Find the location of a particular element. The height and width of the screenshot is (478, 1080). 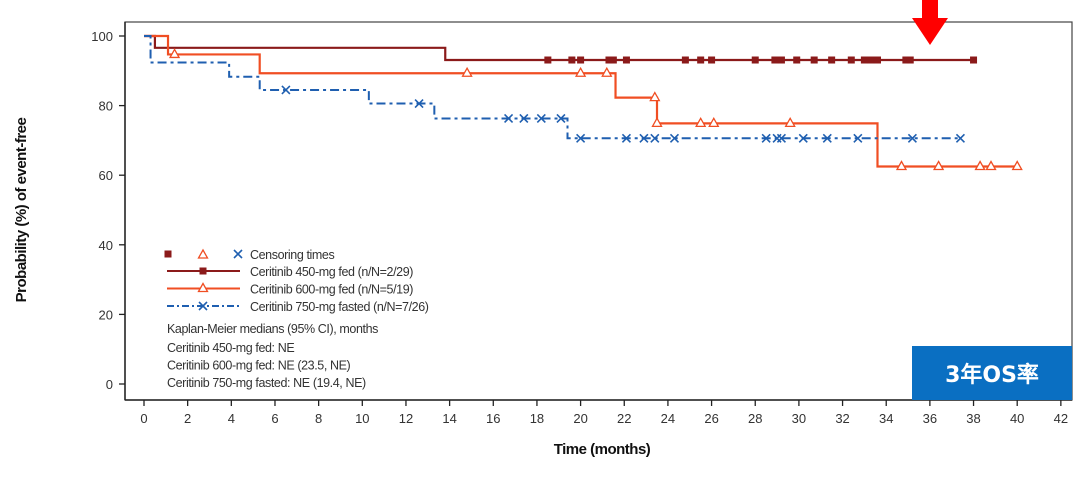

x-tick-label: 12 is located at coordinates (406, 418).